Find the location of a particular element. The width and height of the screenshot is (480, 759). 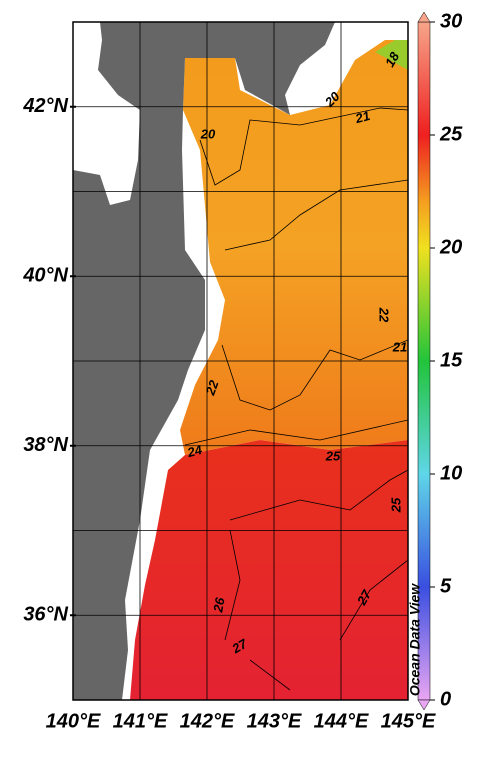

x-tick-label: 140°E is located at coordinates (73, 721).